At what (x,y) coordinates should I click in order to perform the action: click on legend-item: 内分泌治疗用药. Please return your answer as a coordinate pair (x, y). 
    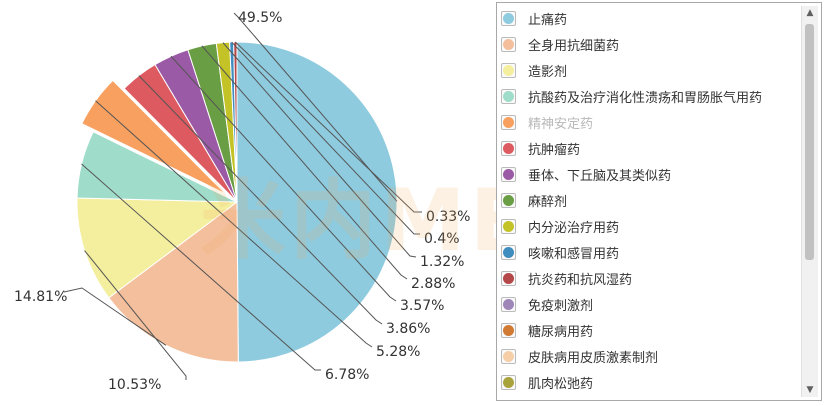
    Looking at the image, I should click on (647, 226).